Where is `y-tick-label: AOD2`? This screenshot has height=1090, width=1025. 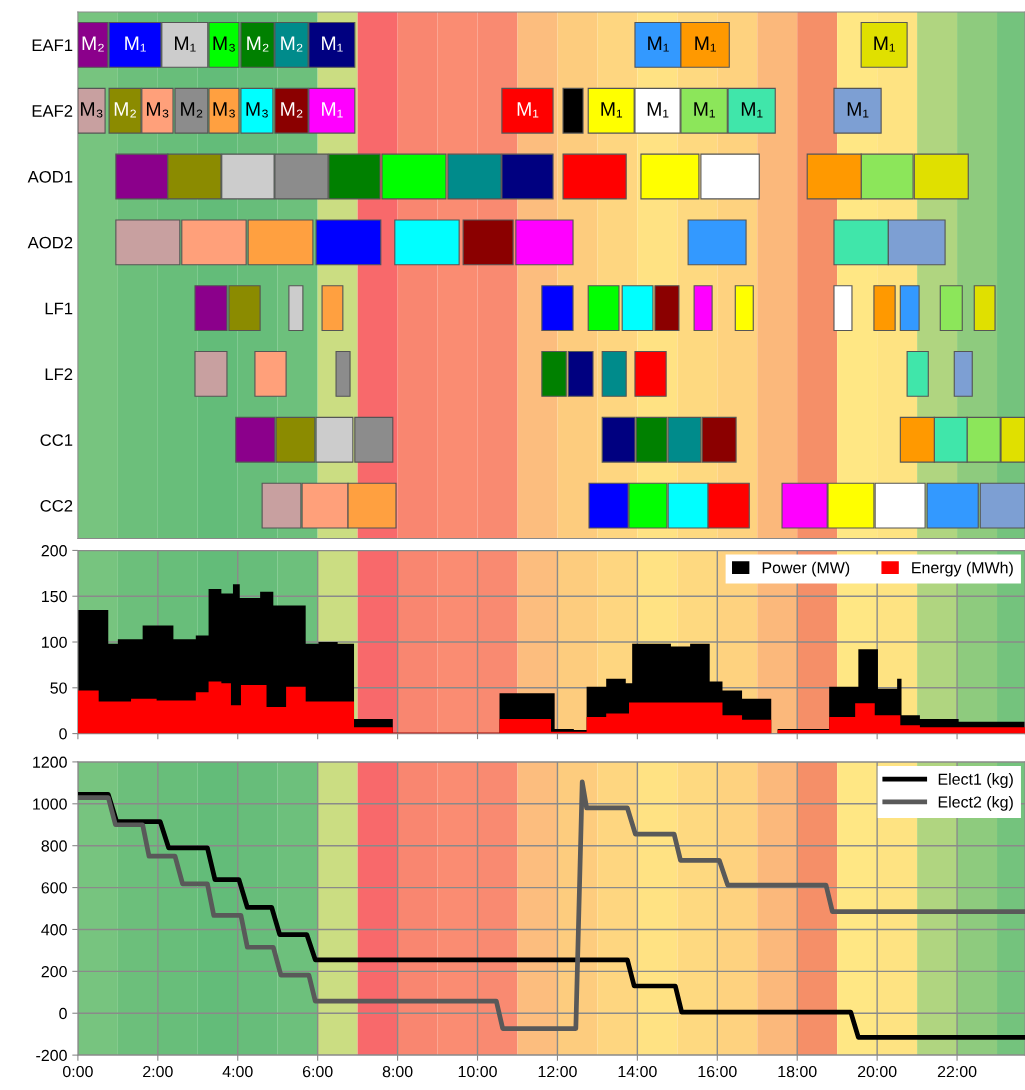 y-tick-label: AOD2 is located at coordinates (50, 242).